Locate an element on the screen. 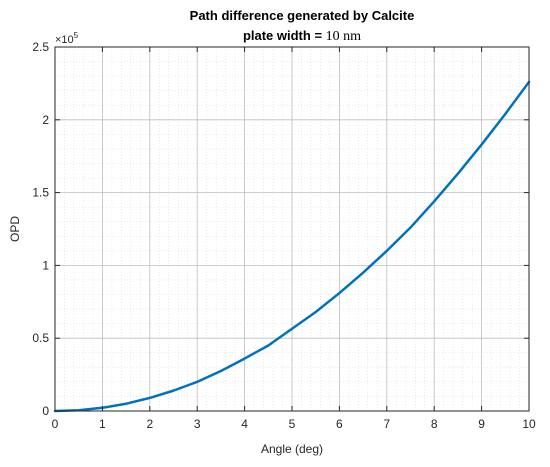  y-tick-label: 0.5 is located at coordinates (40, 338).